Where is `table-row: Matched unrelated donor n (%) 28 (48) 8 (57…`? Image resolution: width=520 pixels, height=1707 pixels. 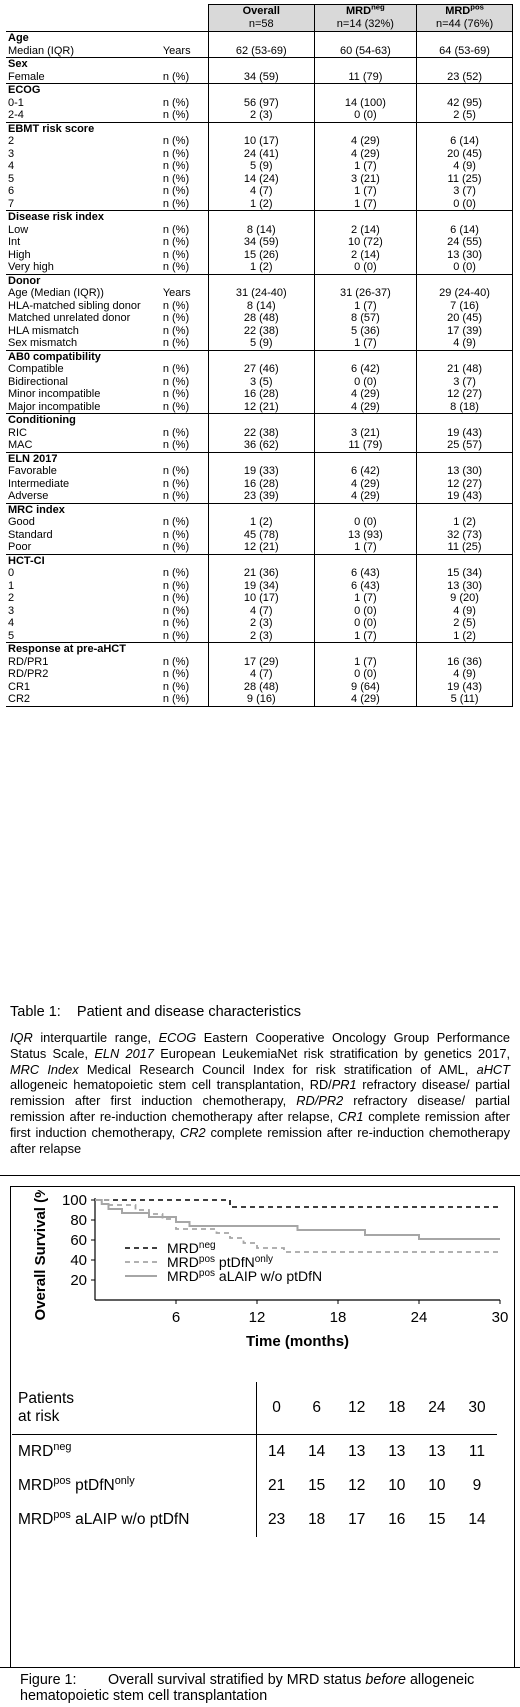 table-row: Matched unrelated donor n (%) 28 (48) 8 (57… is located at coordinates (259, 318).